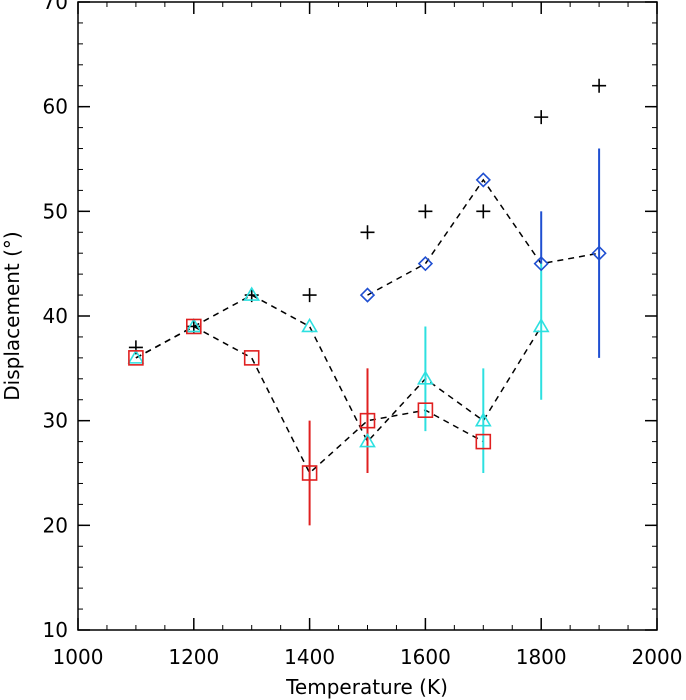 Image resolution: width=686 pixels, height=700 pixels. What do you see at coordinates (55, 630) in the screenshot?
I see `y-tick-label: 10` at bounding box center [55, 630].